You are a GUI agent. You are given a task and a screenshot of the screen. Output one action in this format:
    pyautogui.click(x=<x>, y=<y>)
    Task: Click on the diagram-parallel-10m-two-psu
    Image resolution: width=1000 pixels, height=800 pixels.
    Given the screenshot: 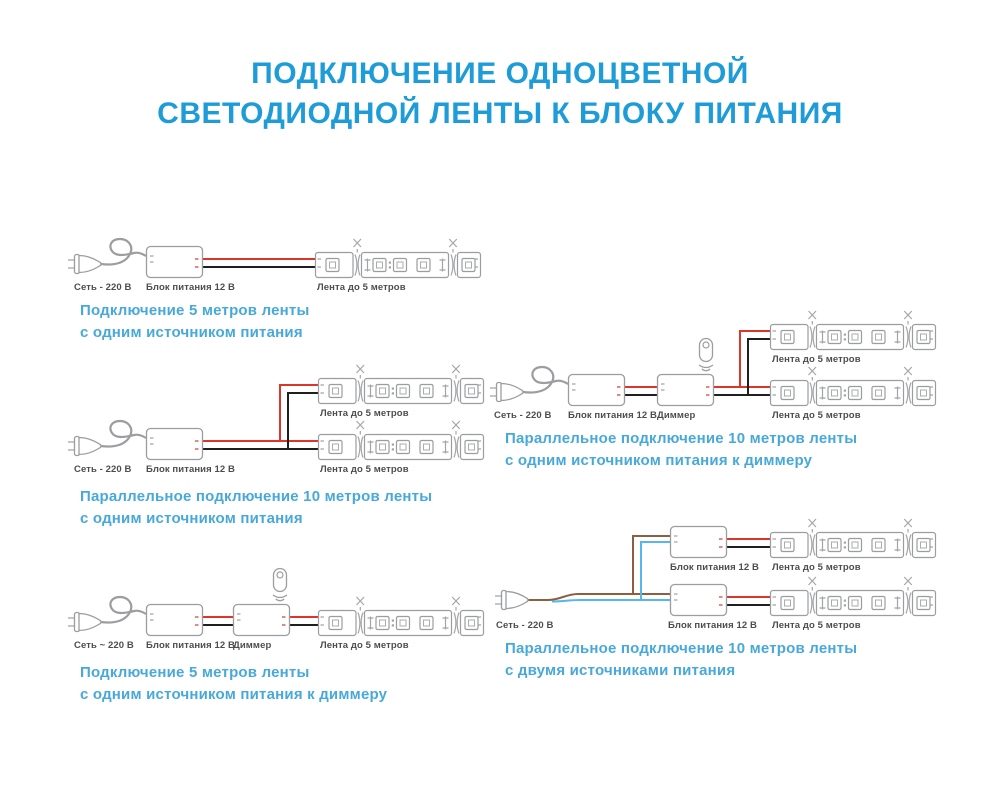 What is the action you would take?
    pyautogui.click(x=715, y=567)
    